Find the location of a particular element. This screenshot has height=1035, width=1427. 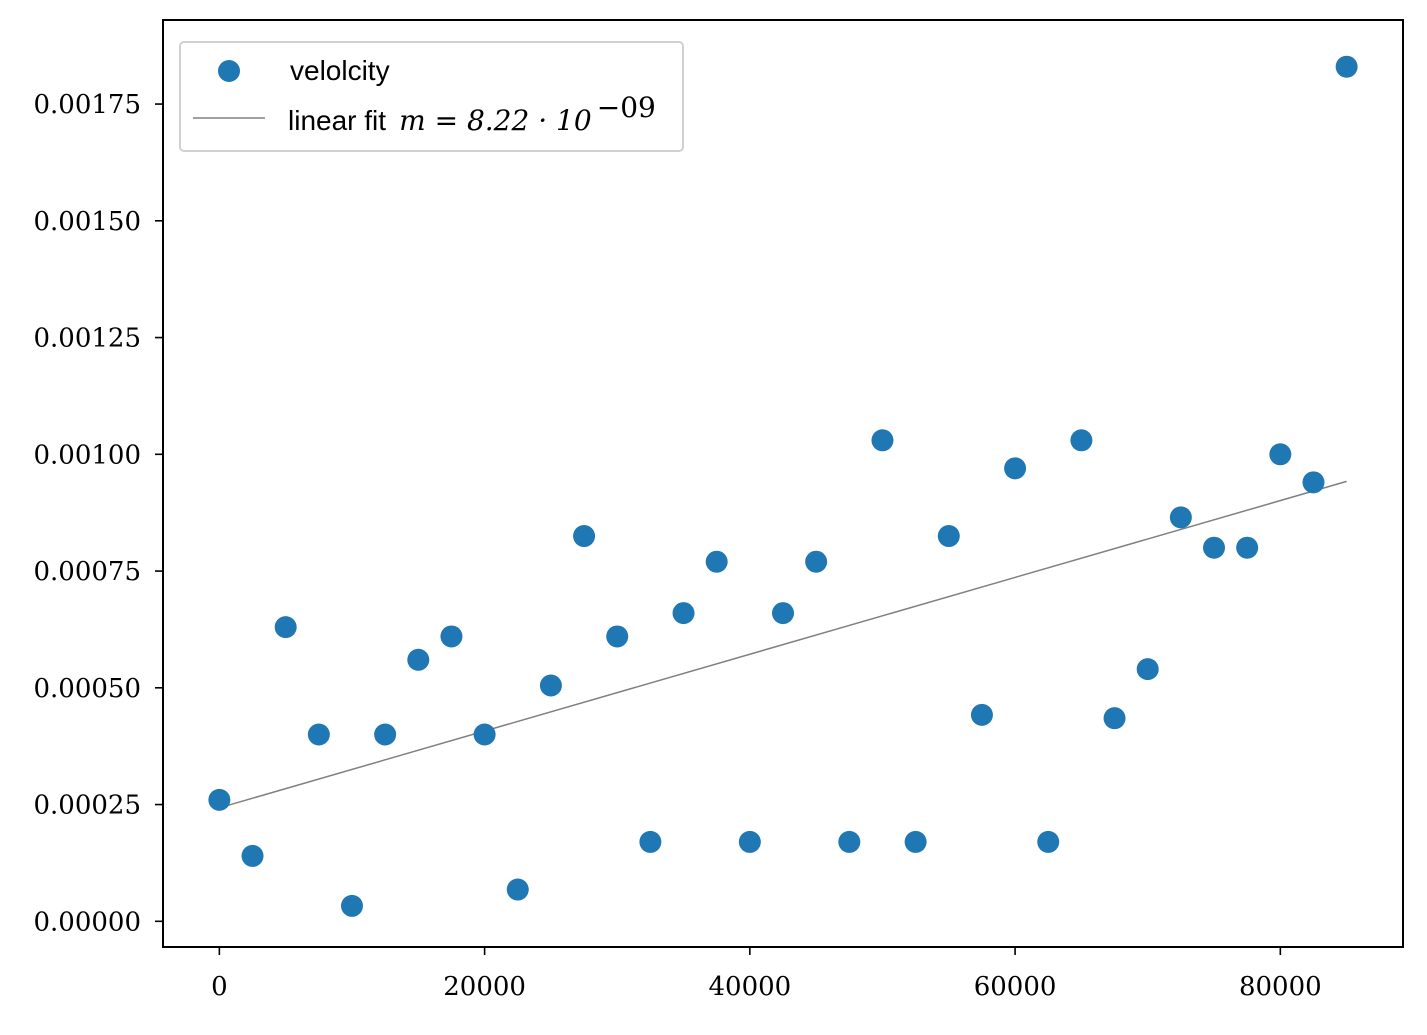

y-tick-label: 0.00075 is located at coordinates (87, 572).